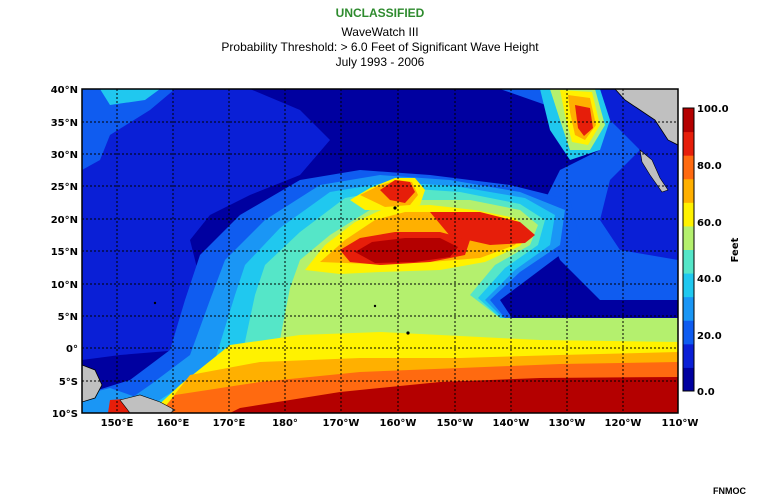 This screenshot has height=500, width=760. I want to click on lat-label: 20°N, so click(64, 220).